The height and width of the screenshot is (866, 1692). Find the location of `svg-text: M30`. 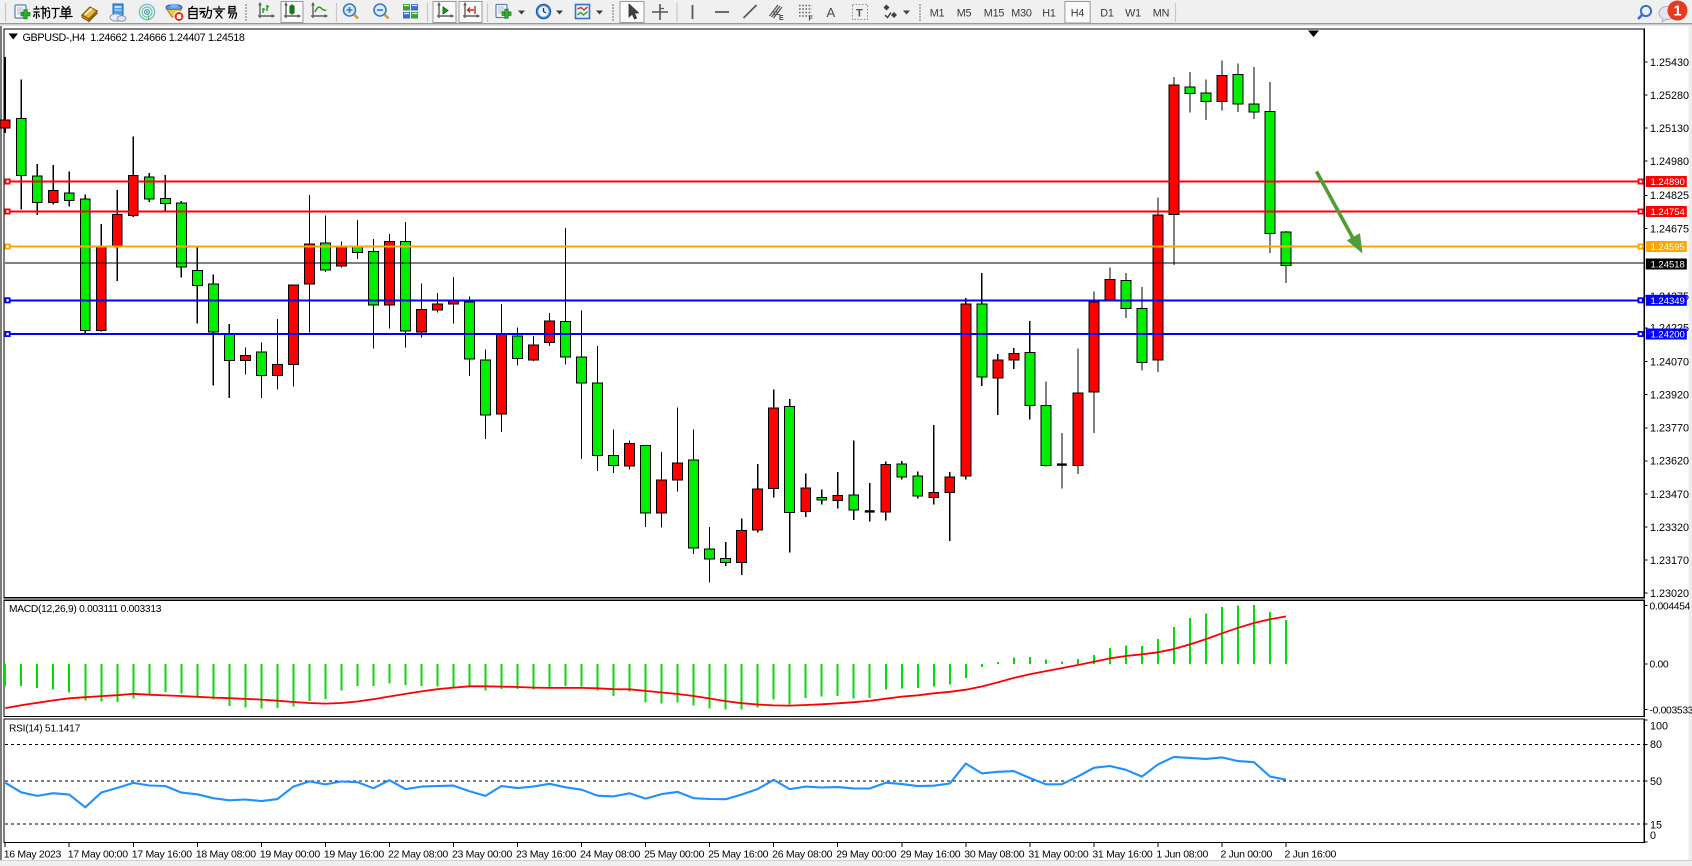

svg-text: M30 is located at coordinates (1021, 14).